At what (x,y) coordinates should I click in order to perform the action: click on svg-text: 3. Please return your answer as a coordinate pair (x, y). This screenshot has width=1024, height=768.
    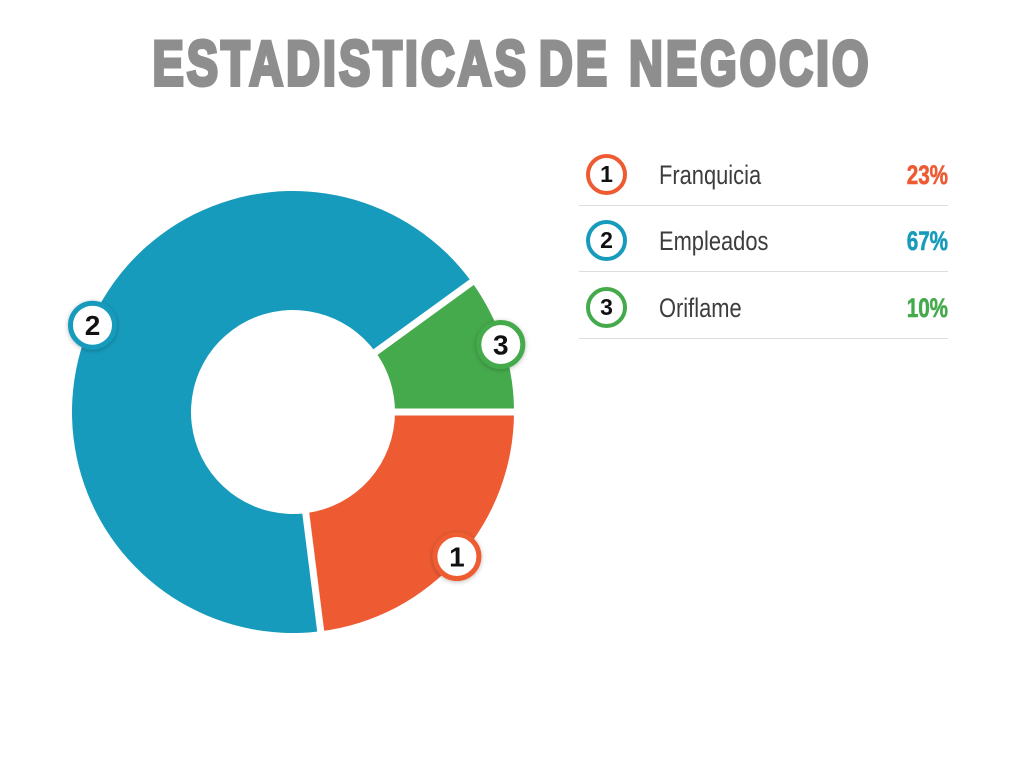
    Looking at the image, I should click on (501, 345).